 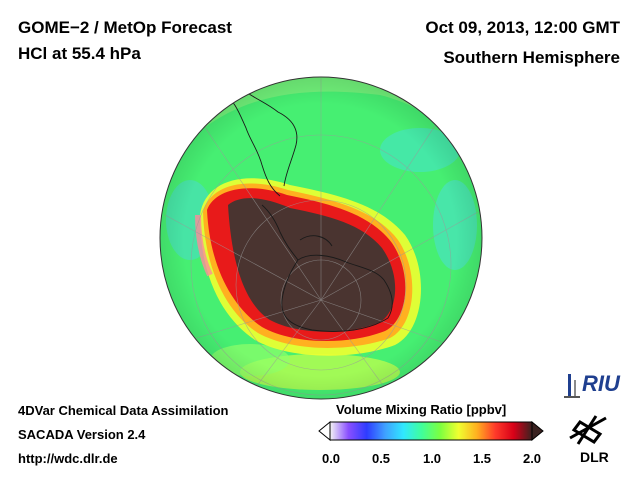 What do you see at coordinates (123, 410) in the screenshot?
I see `footer-line-1: 4DVar Chemical Data Assimilation` at bounding box center [123, 410].